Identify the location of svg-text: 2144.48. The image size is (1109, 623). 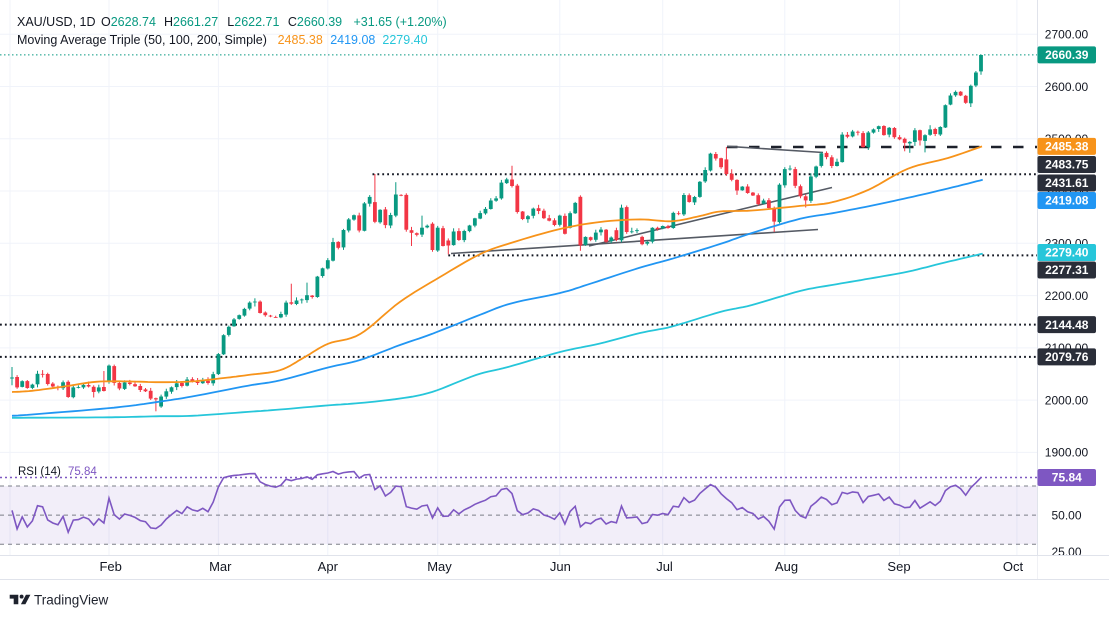
(1067, 325).